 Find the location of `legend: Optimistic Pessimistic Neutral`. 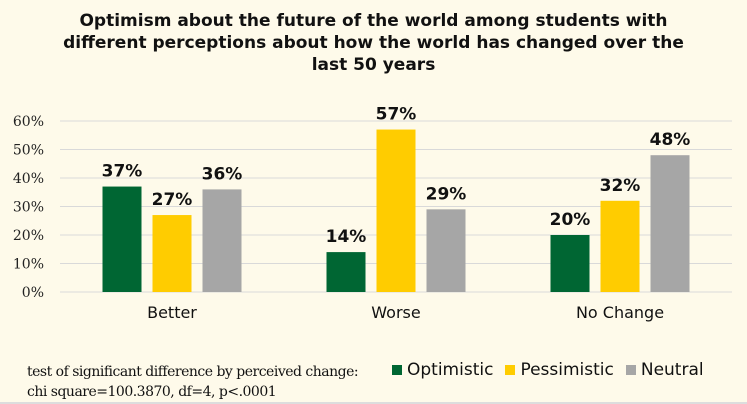

legend: Optimistic Pessimistic Neutral is located at coordinates (548, 370).